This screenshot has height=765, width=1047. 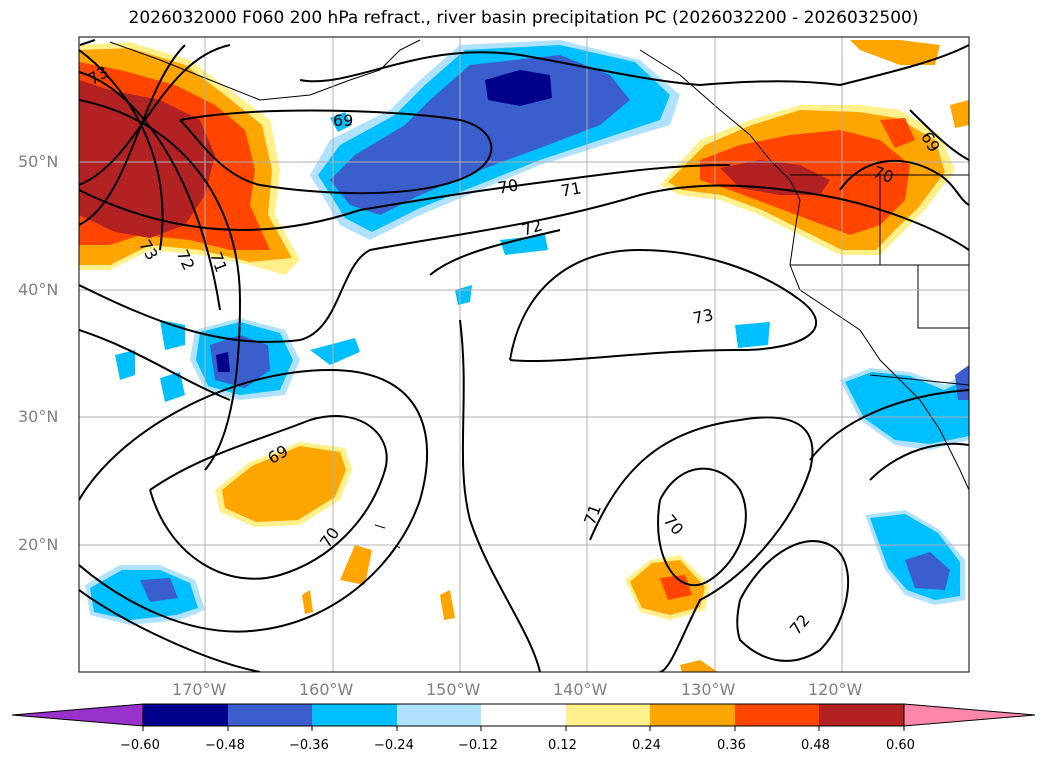 What do you see at coordinates (518, 88) in the screenshot?
I see `shade-neg-strong` at bounding box center [518, 88].